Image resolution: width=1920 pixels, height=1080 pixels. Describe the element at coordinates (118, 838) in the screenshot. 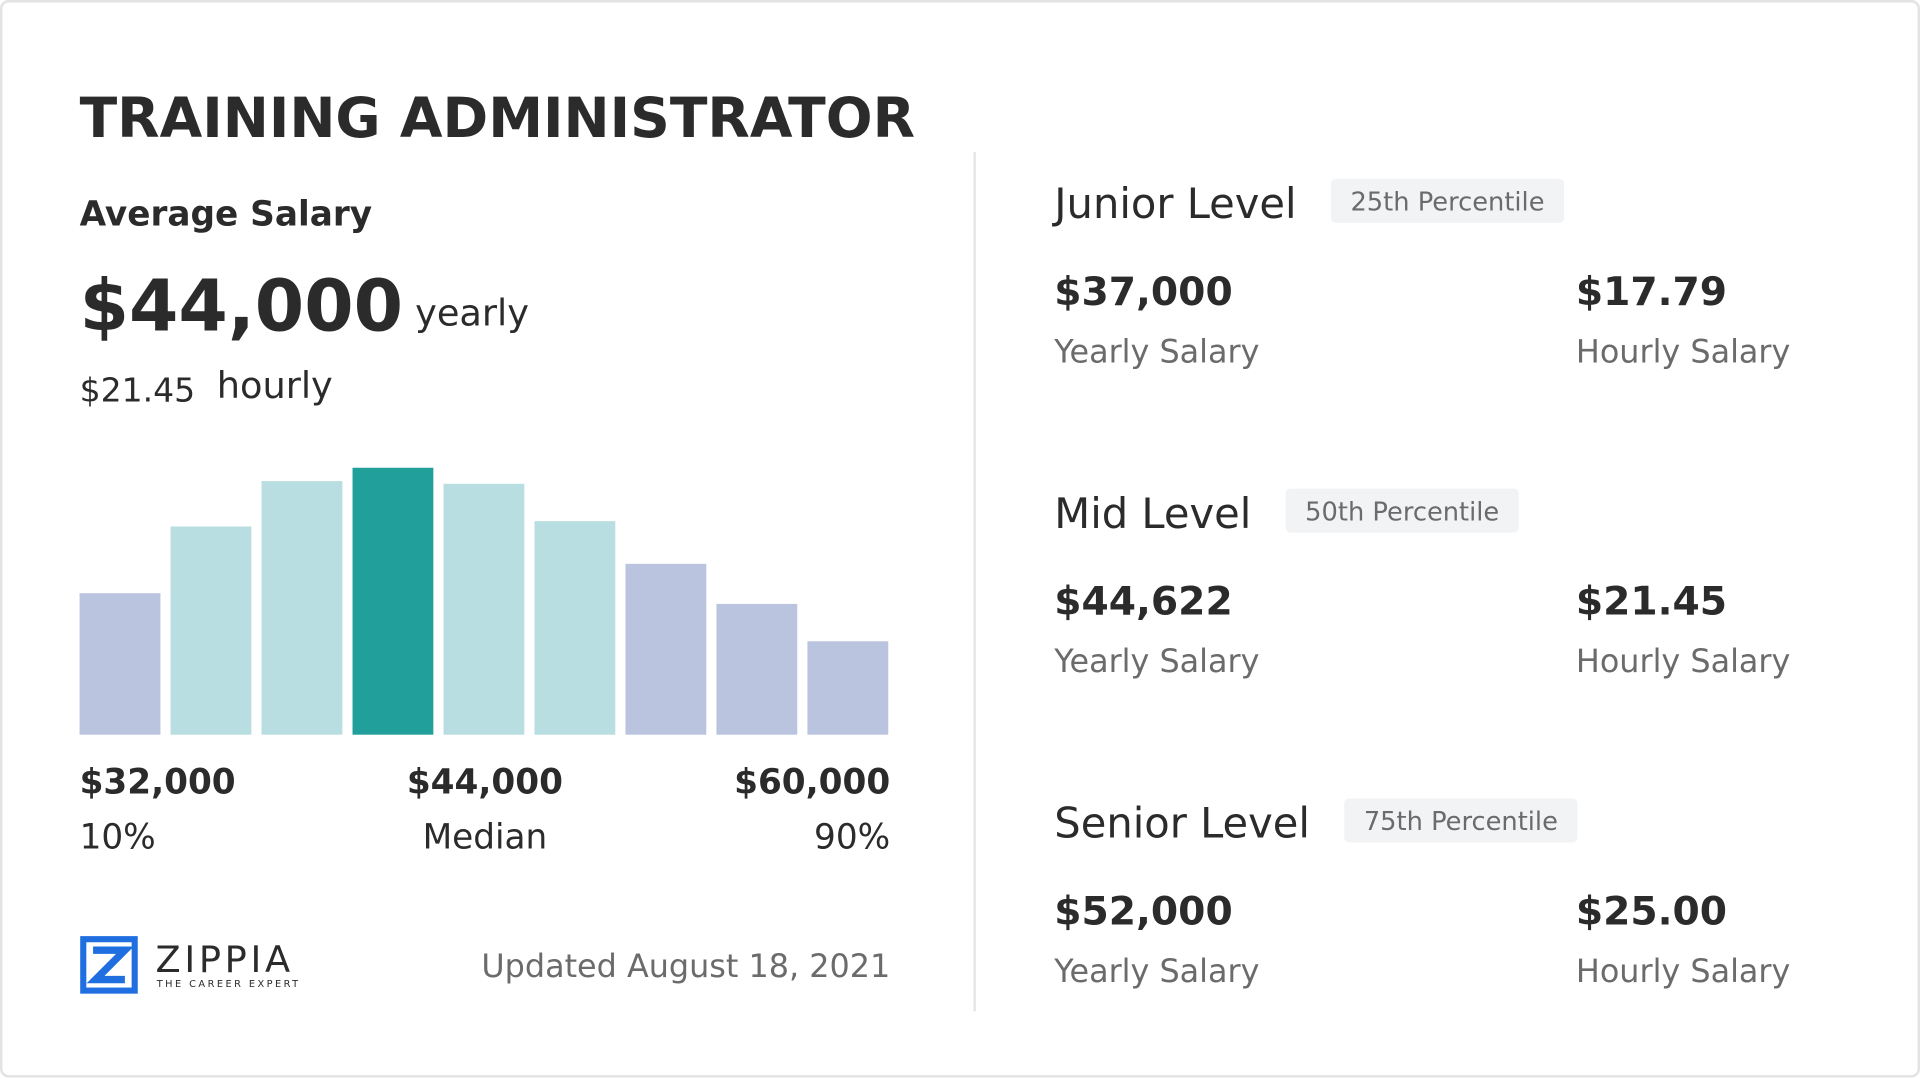

I see `scale-label: 10%` at that location.